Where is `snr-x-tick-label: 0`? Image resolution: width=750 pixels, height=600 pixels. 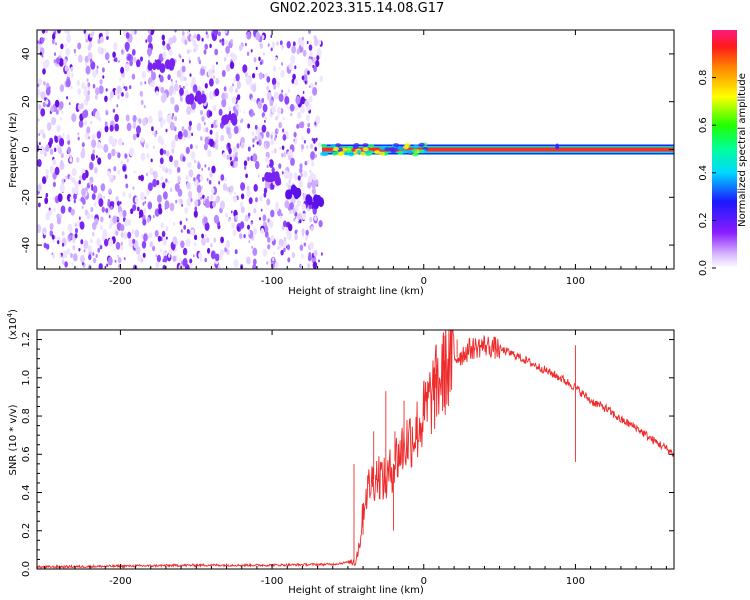
snr-x-tick-label: 0 is located at coordinates (424, 581).